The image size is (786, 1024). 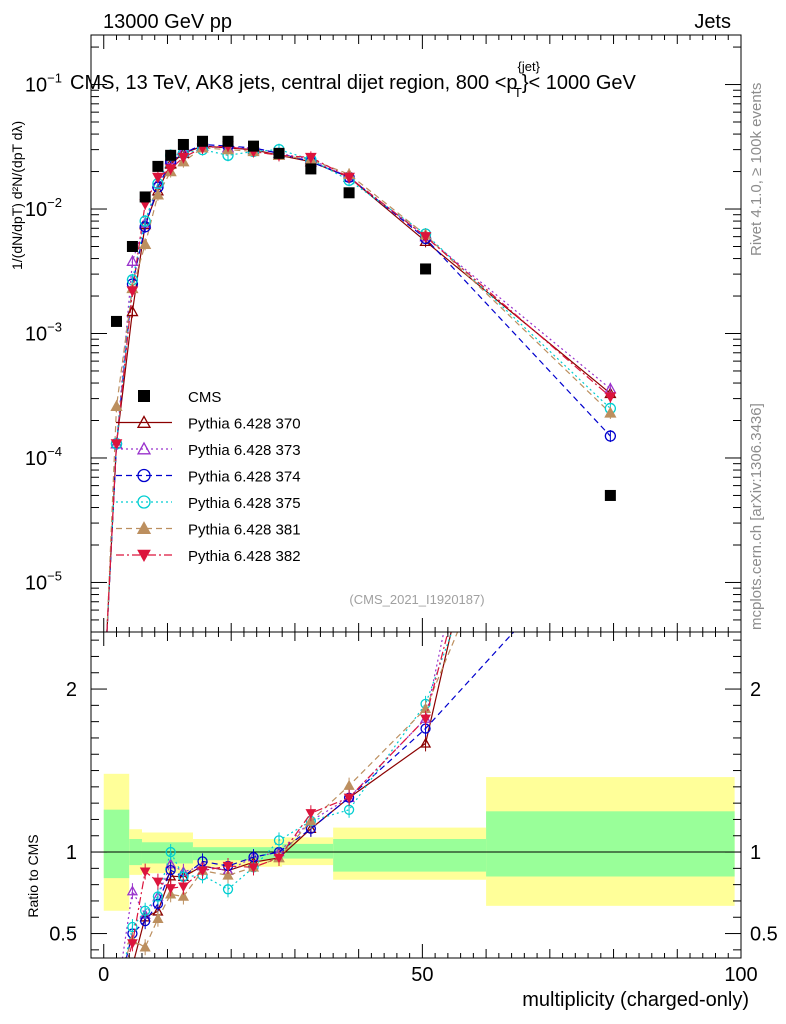 I want to click on ratio-uncertainty-bands, so click(x=416, y=842).